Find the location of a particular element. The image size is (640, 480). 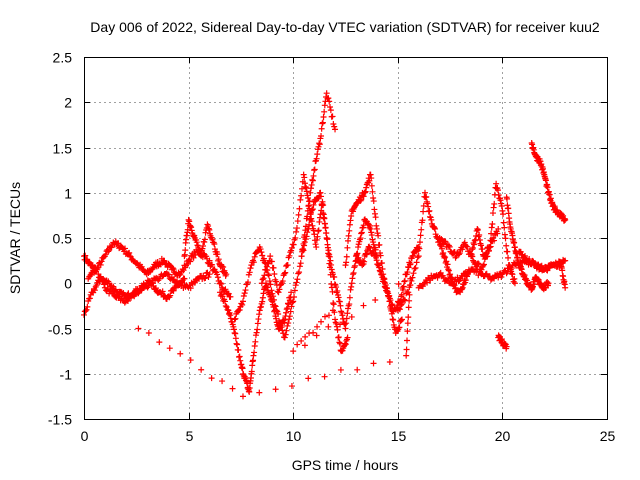

y-tick-label: 0 is located at coordinates (68, 284).